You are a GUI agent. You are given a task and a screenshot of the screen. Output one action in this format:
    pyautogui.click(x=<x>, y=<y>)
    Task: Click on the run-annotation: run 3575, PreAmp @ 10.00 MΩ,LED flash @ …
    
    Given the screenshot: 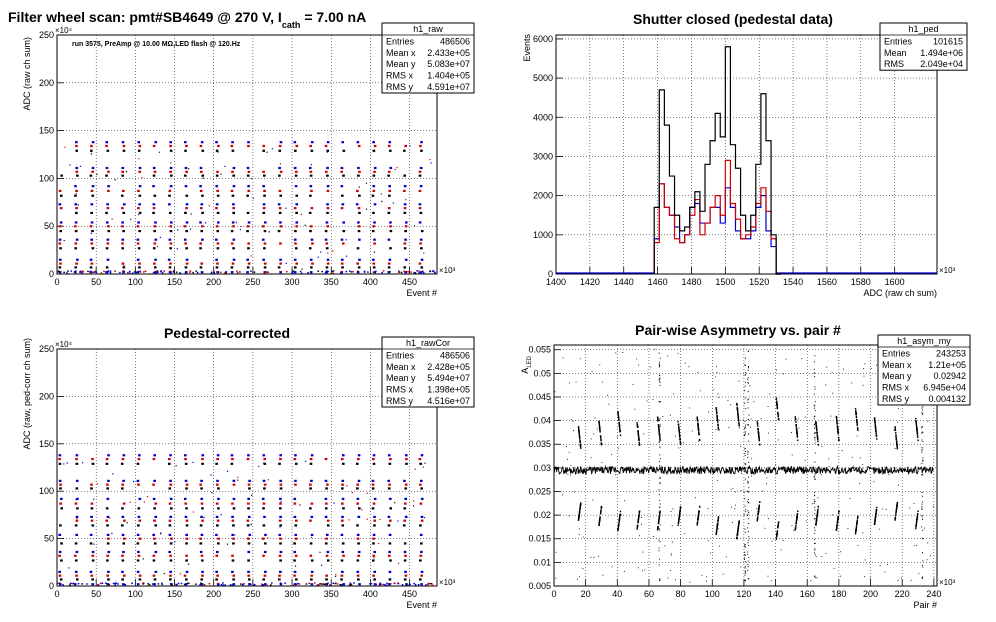 What is the action you would take?
    pyautogui.click(x=156, y=44)
    